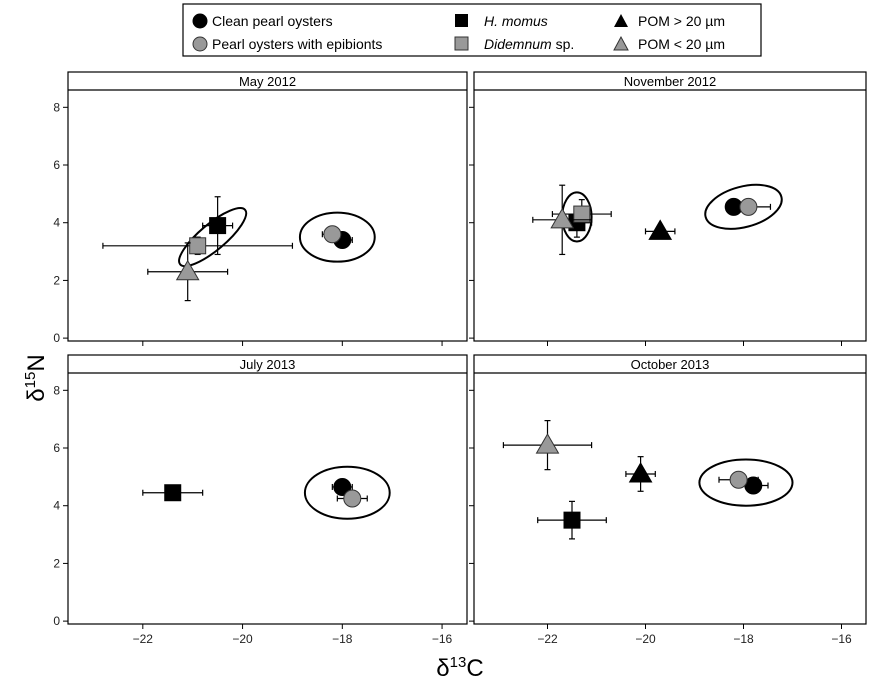 The image size is (871, 690). I want to click on panel-title: May 2012, so click(267, 81).